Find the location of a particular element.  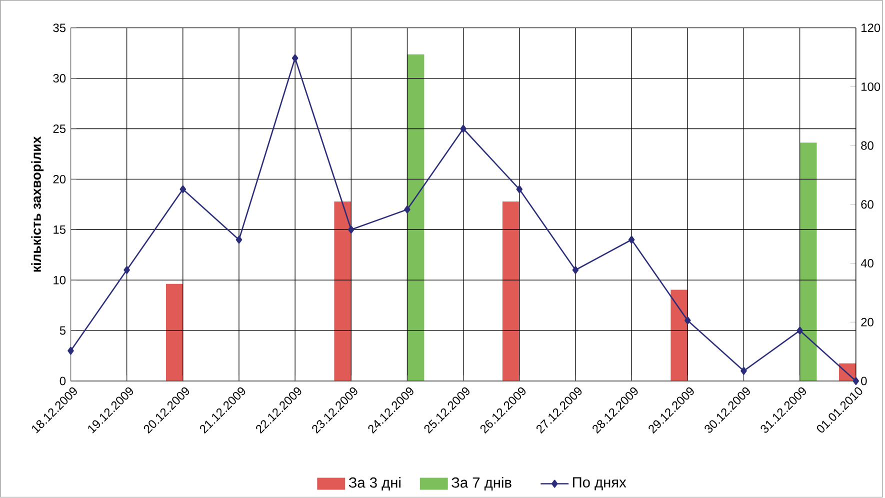

y-tick-label: 0 is located at coordinates (63, 381).